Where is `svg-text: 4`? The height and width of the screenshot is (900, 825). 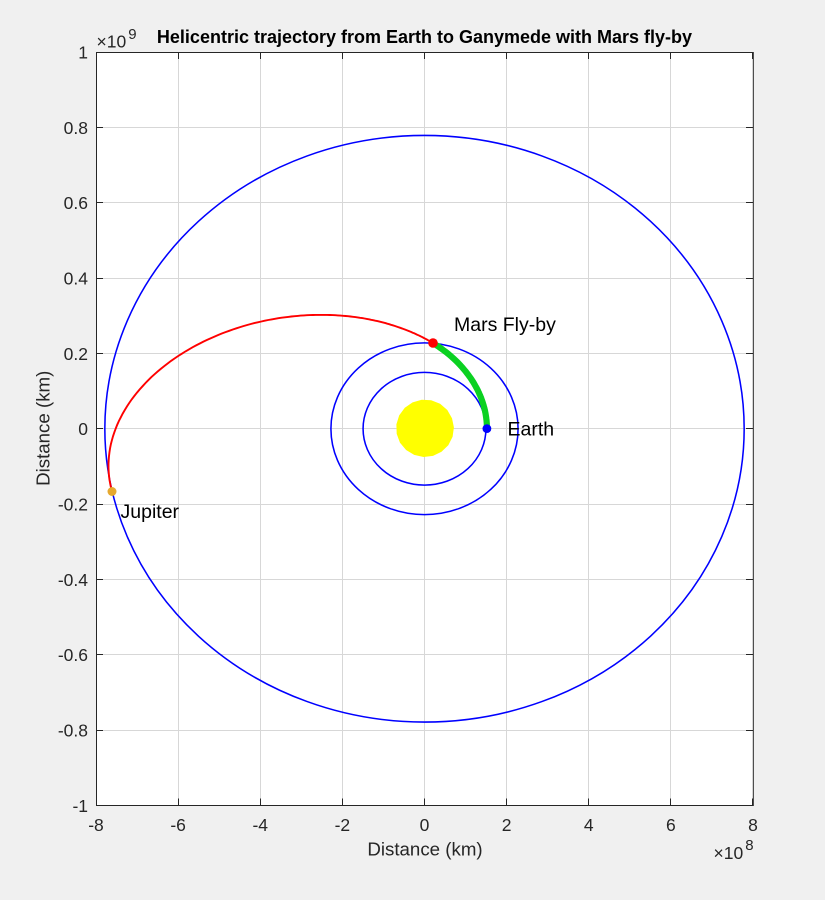 svg-text: 4 is located at coordinates (589, 825).